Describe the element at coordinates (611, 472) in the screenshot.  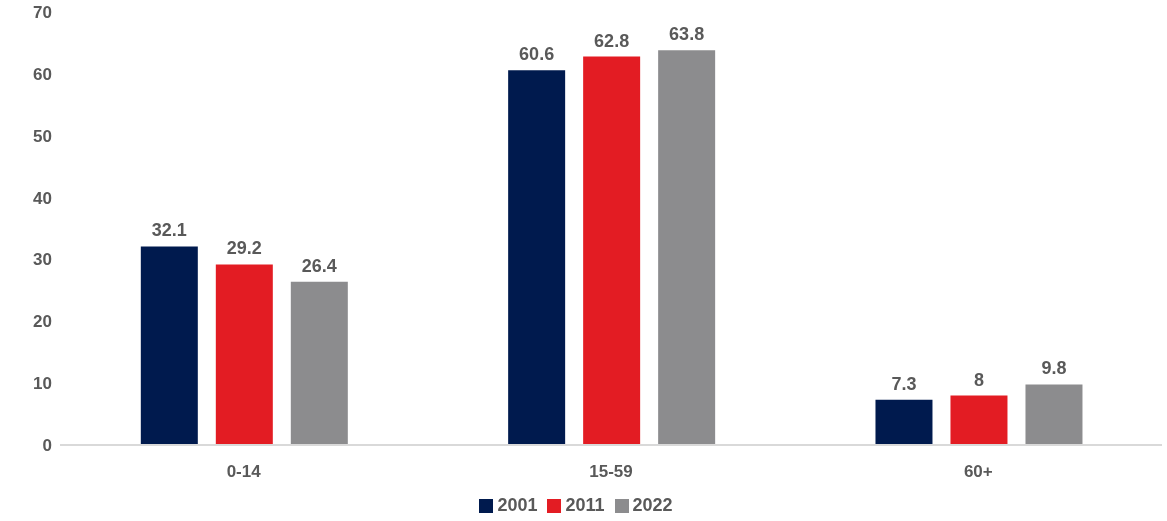
I see `x-tick-label: 15-59` at that location.